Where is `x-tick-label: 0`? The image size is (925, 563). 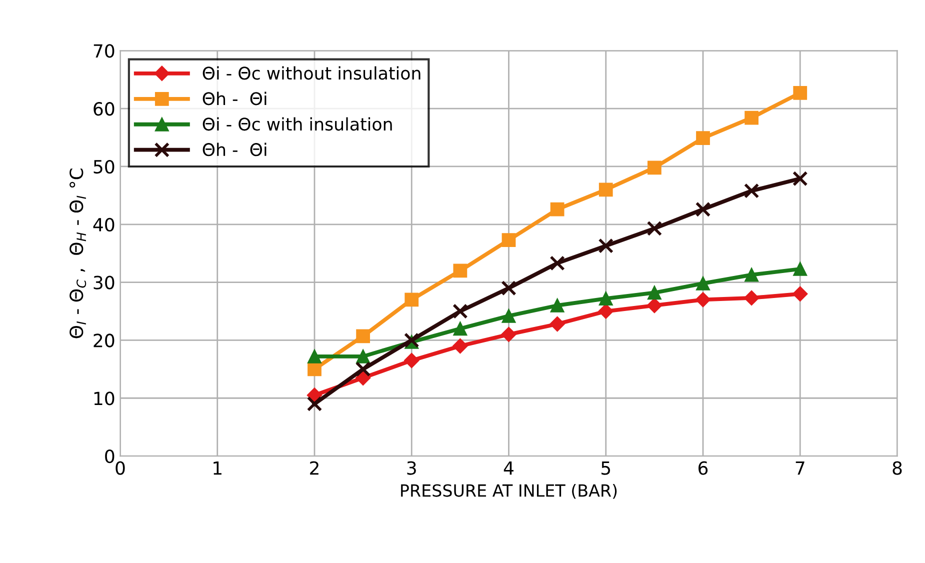
x-tick-label: 0 is located at coordinates (120, 468).